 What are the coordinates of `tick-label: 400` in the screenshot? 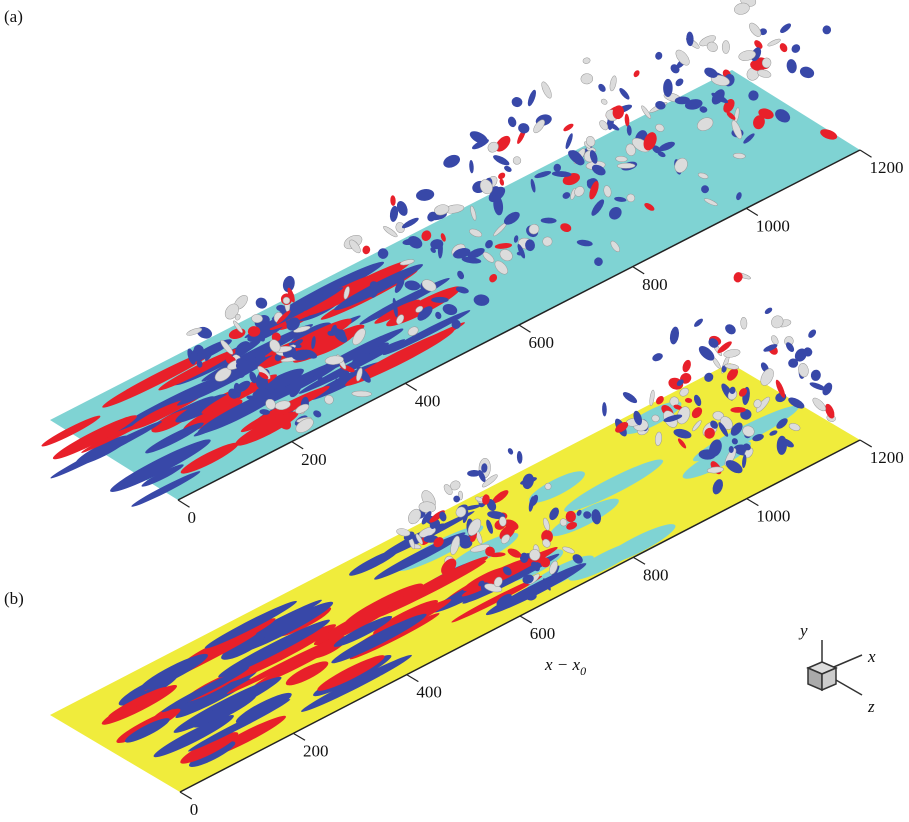 It's located at (428, 401).